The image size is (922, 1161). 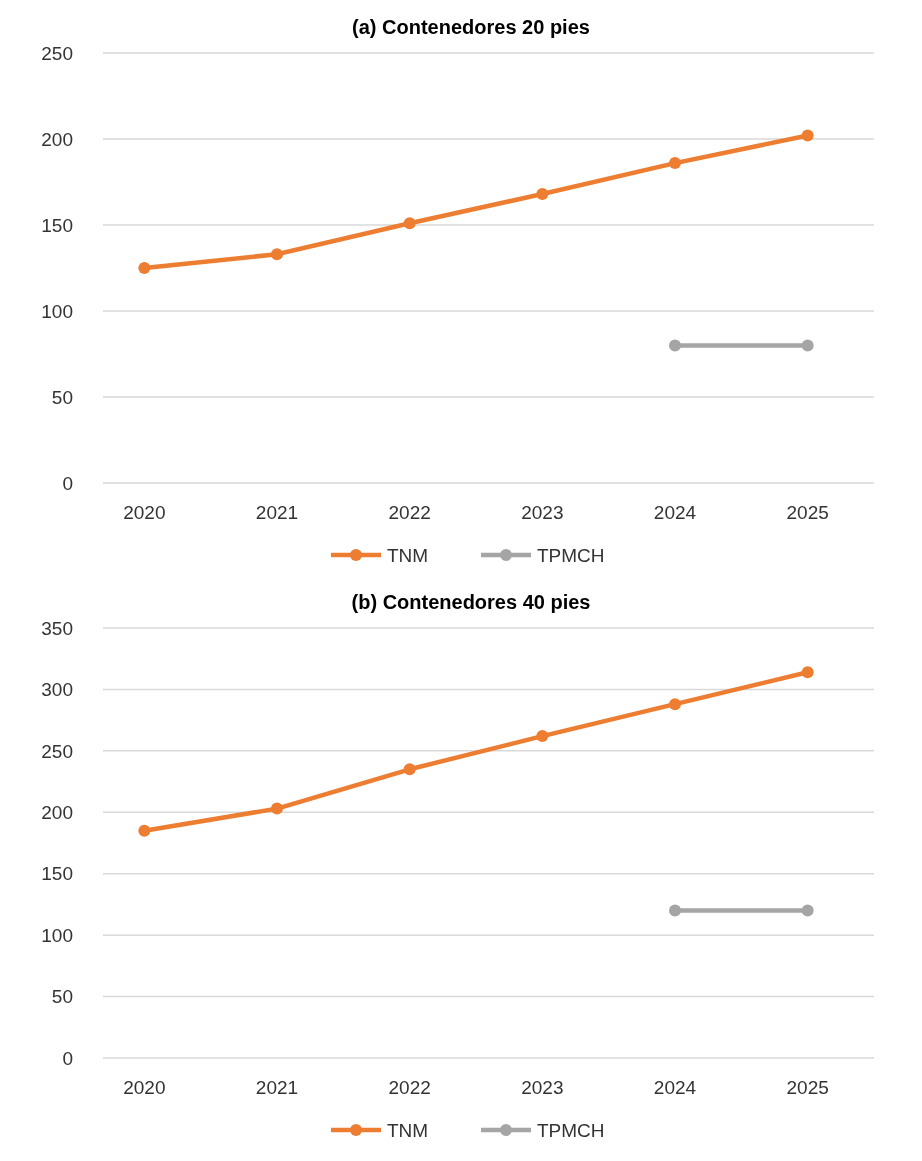 I want to click on y-tick-label: 350, so click(x=57, y=628).